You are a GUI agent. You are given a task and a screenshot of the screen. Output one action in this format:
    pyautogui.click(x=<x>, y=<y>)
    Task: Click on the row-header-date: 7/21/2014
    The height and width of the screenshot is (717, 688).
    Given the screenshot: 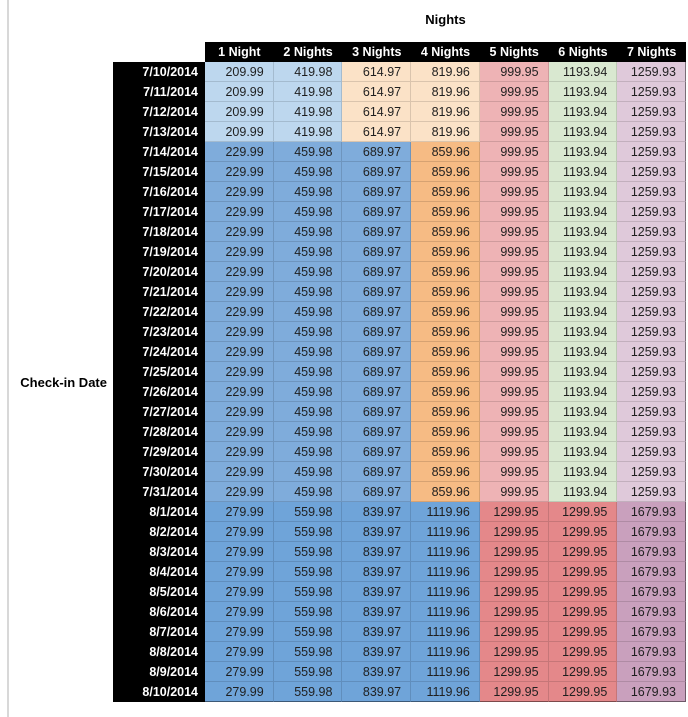 What is the action you would take?
    pyautogui.click(x=159, y=292)
    